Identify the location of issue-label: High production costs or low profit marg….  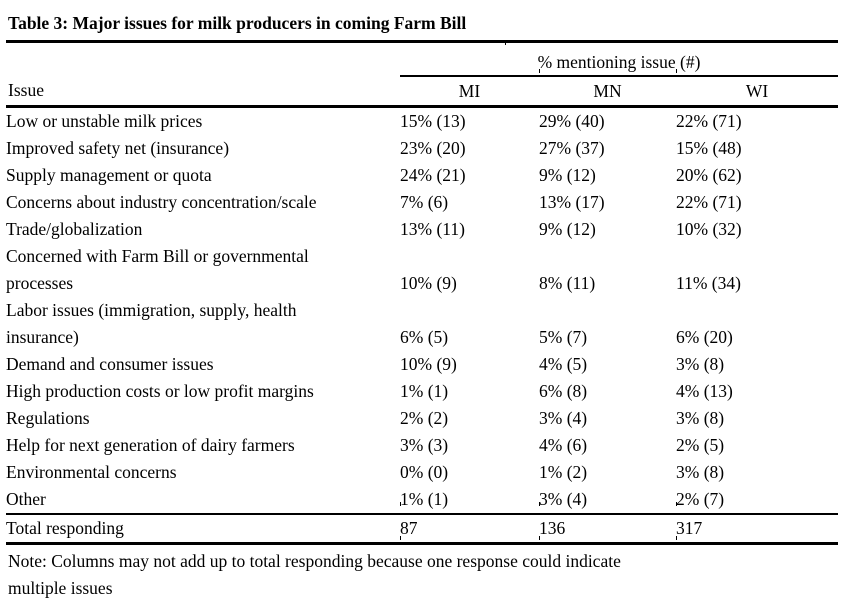
(160, 391).